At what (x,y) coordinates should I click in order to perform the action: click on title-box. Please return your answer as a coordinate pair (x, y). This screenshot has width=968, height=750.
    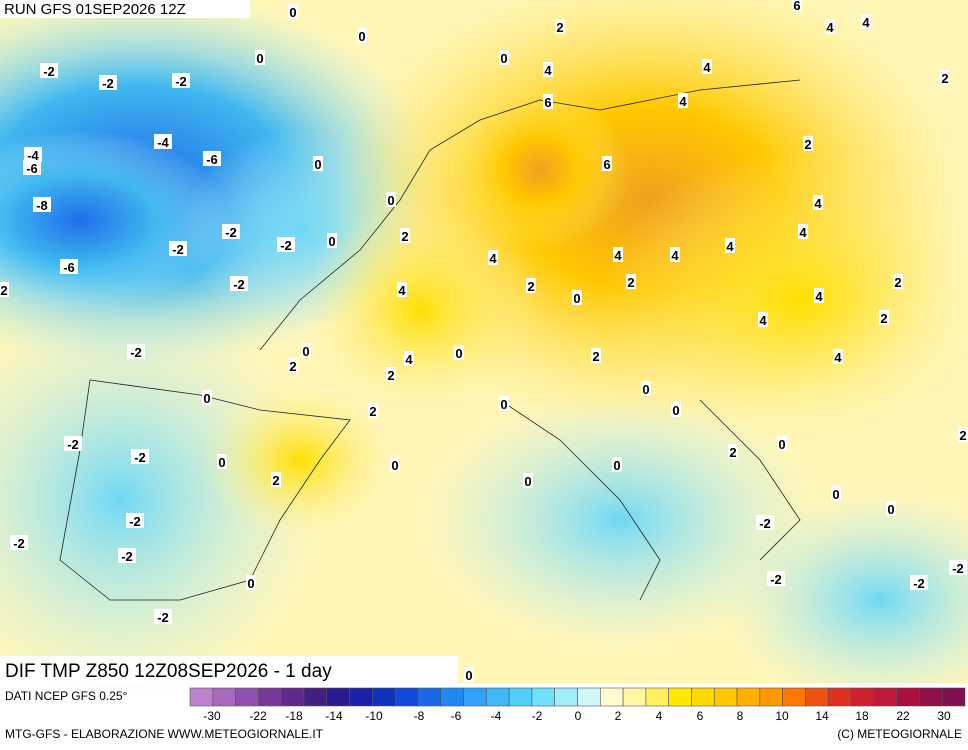
    Looking at the image, I should click on (229, 669).